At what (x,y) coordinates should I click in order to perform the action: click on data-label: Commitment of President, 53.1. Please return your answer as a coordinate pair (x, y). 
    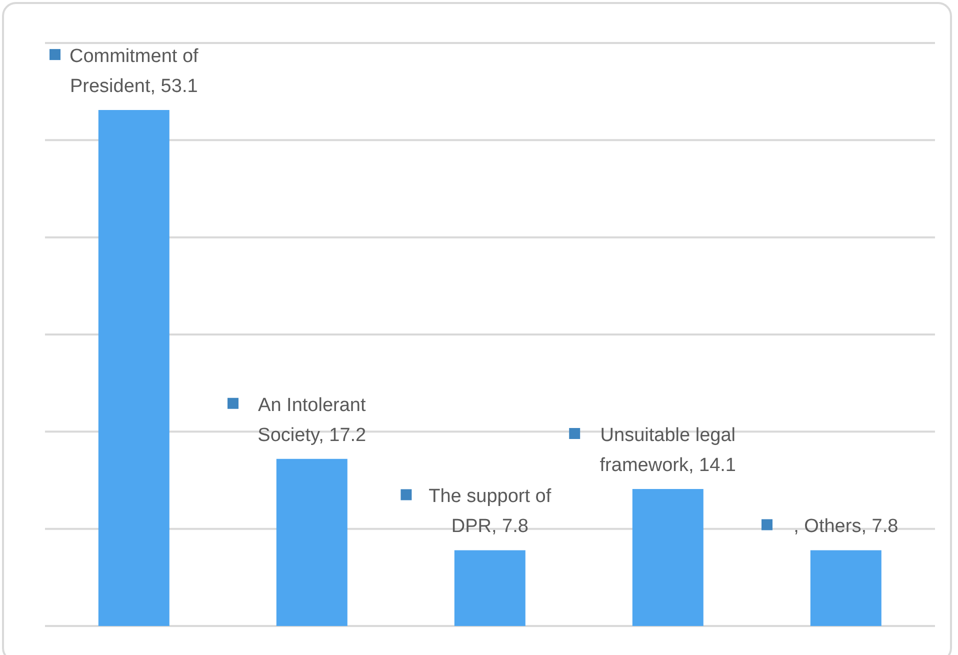
    Looking at the image, I should click on (134, 72).